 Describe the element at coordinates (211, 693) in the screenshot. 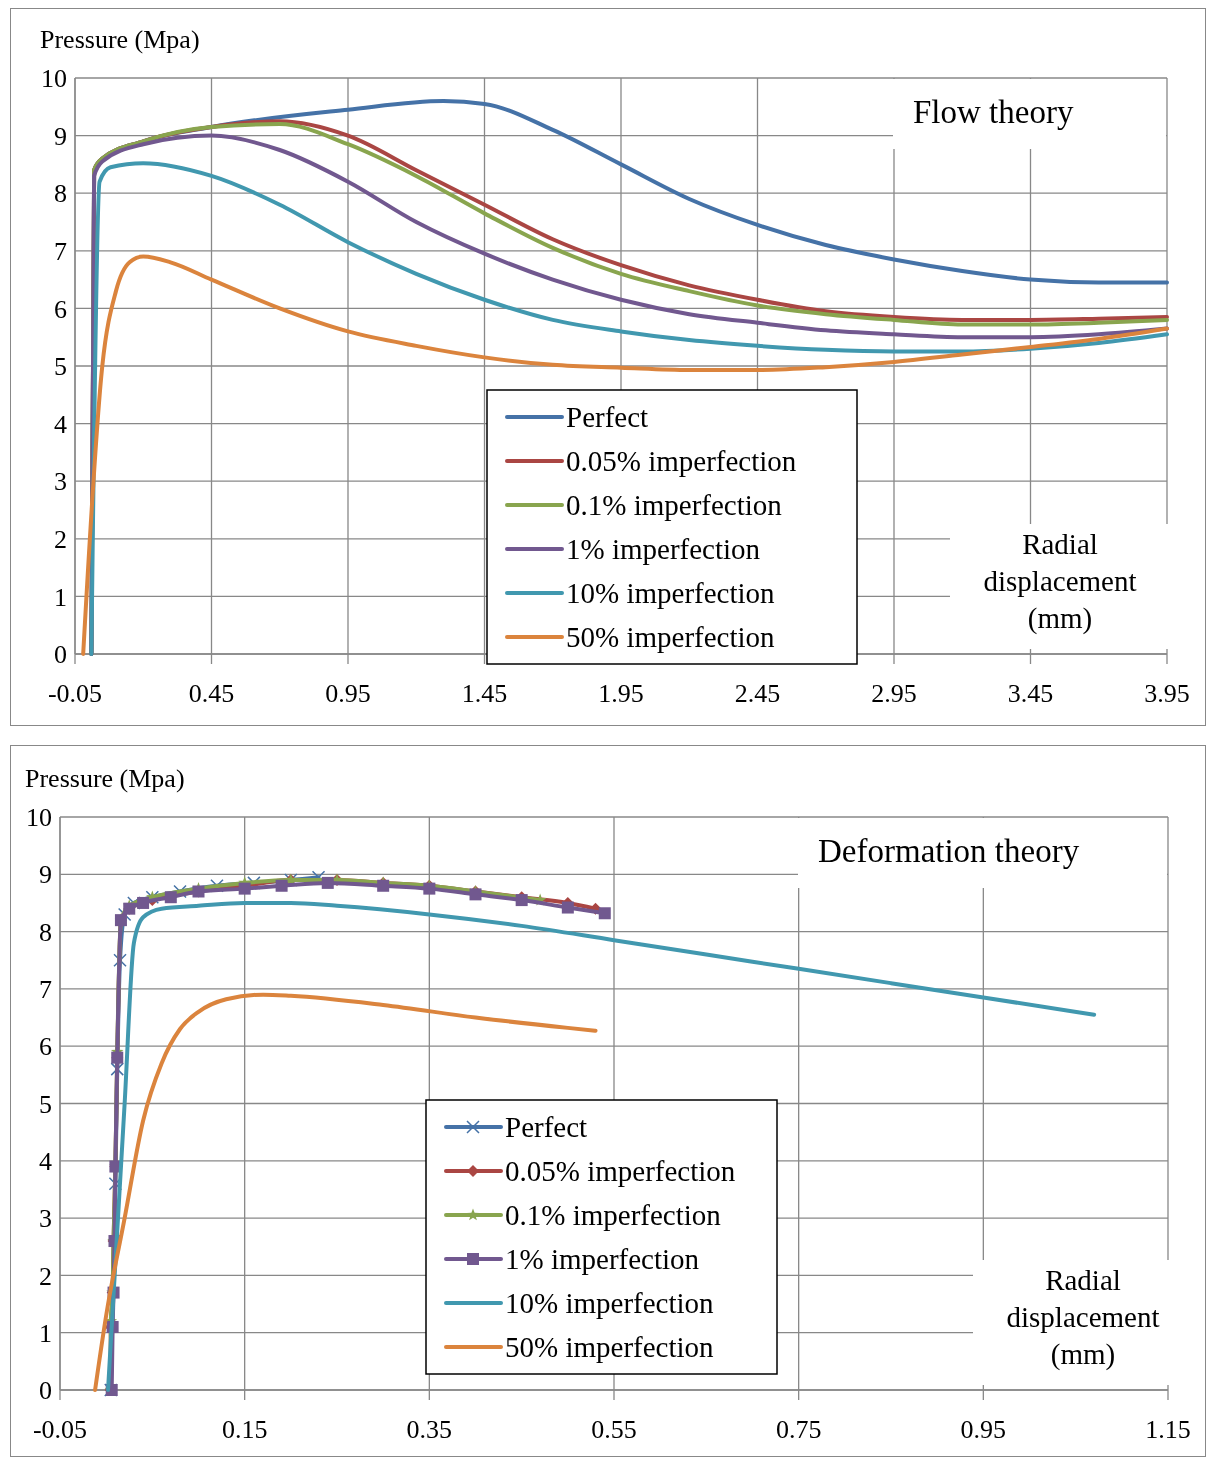

I see `x-tick-label: 0.45` at that location.